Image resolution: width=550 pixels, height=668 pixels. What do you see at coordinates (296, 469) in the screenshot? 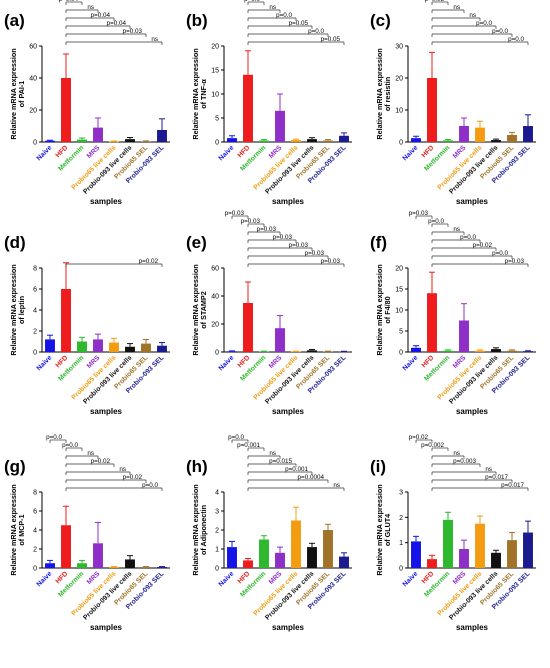
I see `p-value-label: p=0.001` at bounding box center [296, 469].